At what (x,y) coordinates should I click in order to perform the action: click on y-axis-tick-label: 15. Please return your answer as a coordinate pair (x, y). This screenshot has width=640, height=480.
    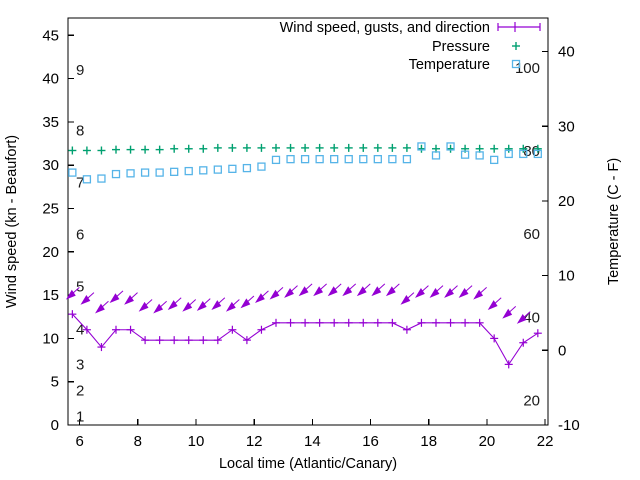
    Looking at the image, I should click on (50, 295).